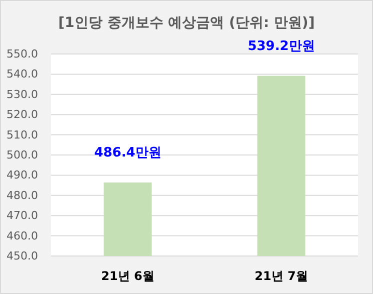 Image resolution: width=373 pixels, height=294 pixels. What do you see at coordinates (22, 195) in the screenshot?
I see `y-tick-label: 480.0` at bounding box center [22, 195].